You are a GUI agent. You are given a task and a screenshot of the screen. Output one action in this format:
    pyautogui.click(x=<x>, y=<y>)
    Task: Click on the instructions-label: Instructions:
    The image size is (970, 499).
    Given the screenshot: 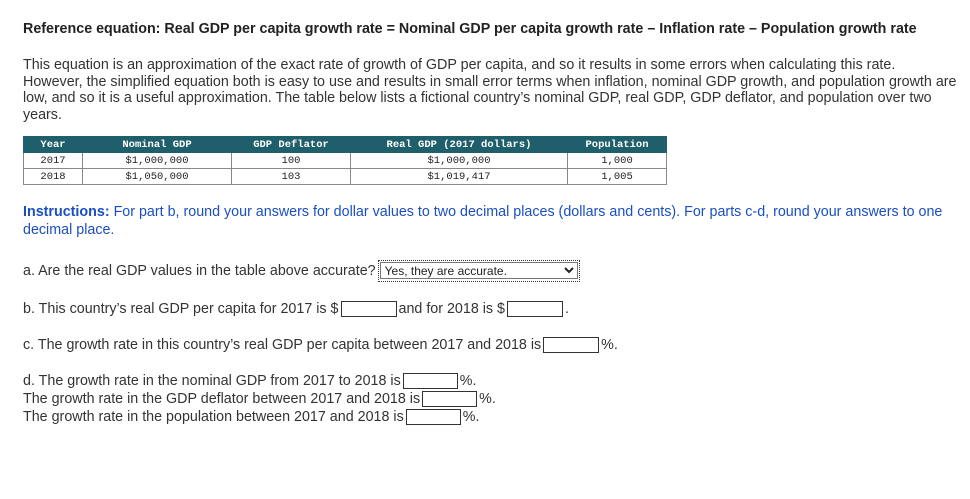 What is the action you would take?
    pyautogui.click(x=66, y=212)
    